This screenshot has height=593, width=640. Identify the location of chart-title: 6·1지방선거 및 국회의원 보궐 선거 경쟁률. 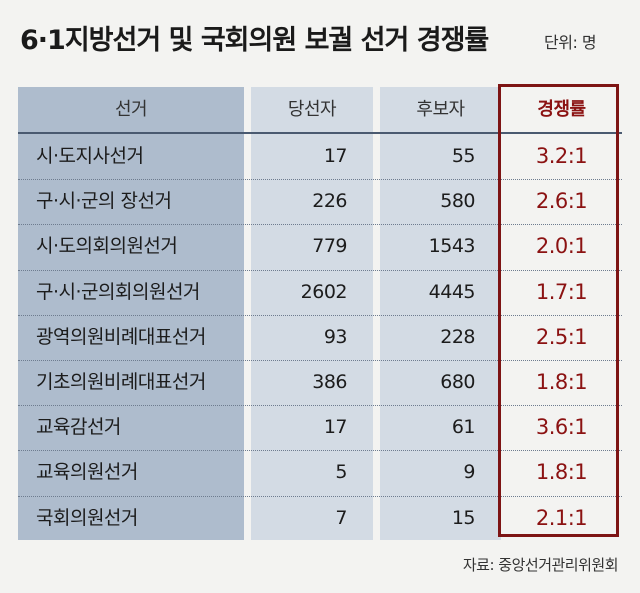
(254, 40).